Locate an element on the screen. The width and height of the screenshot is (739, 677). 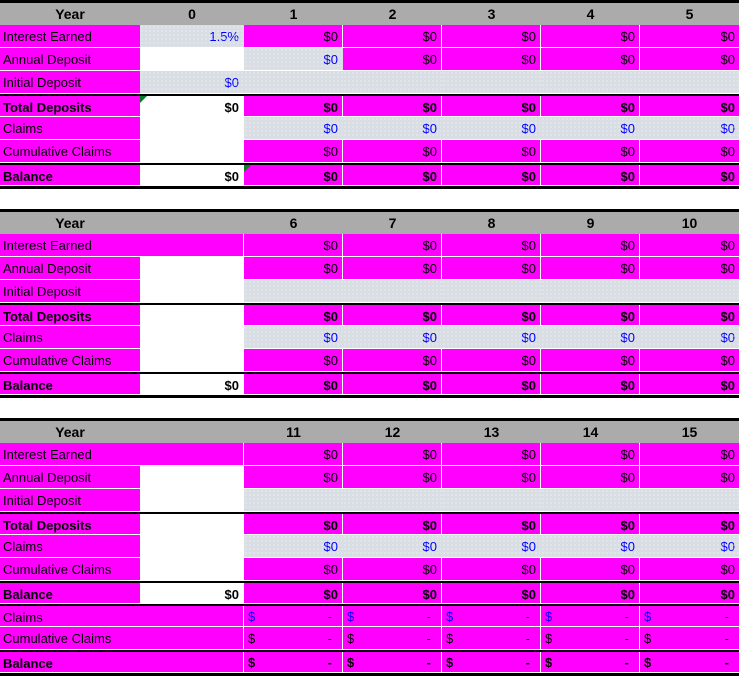
cell-annual-deposit-y2: $0 is located at coordinates (392, 59).